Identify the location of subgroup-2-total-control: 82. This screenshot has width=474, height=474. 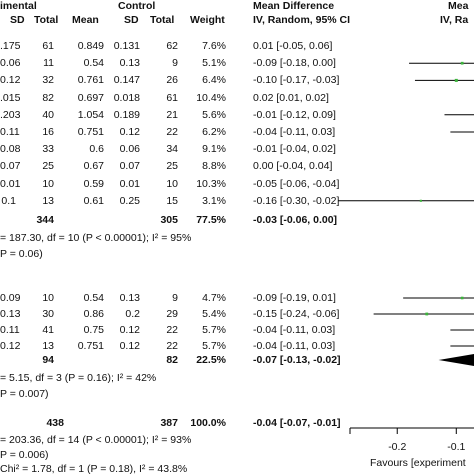
(172, 360).